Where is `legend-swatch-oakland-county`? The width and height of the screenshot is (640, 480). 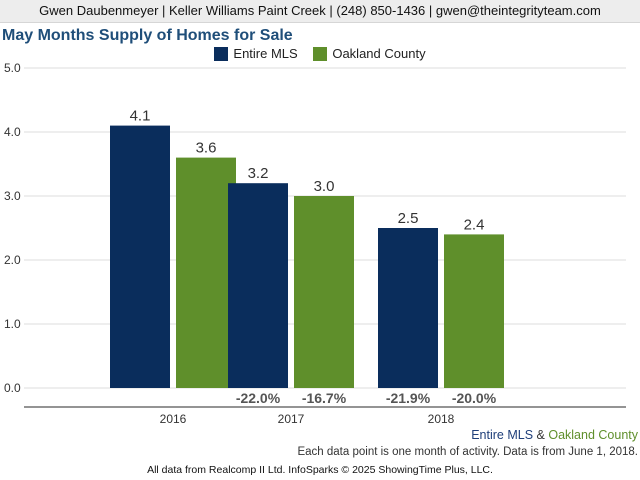
legend-swatch-oakland-county is located at coordinates (320, 53).